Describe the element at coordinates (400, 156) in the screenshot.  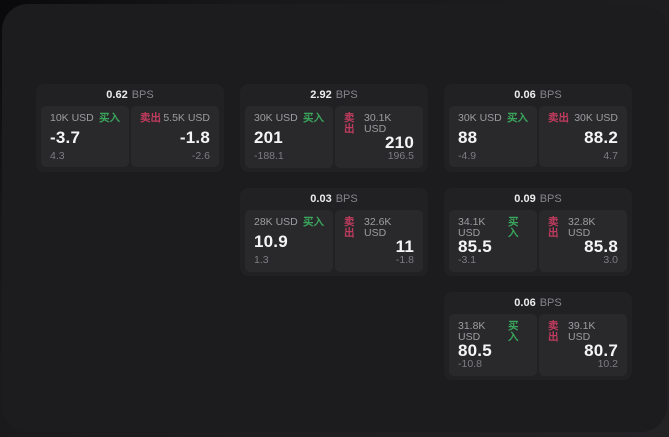
I see `sell-change: 196.5` at that location.